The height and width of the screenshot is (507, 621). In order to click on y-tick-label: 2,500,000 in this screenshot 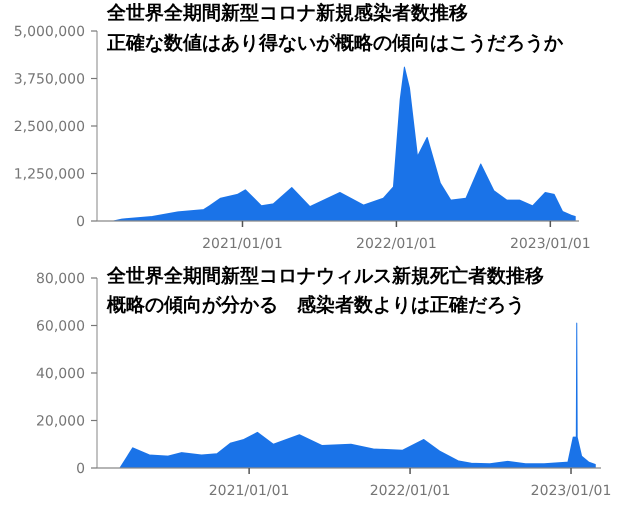, I will do `click(49, 127)`.